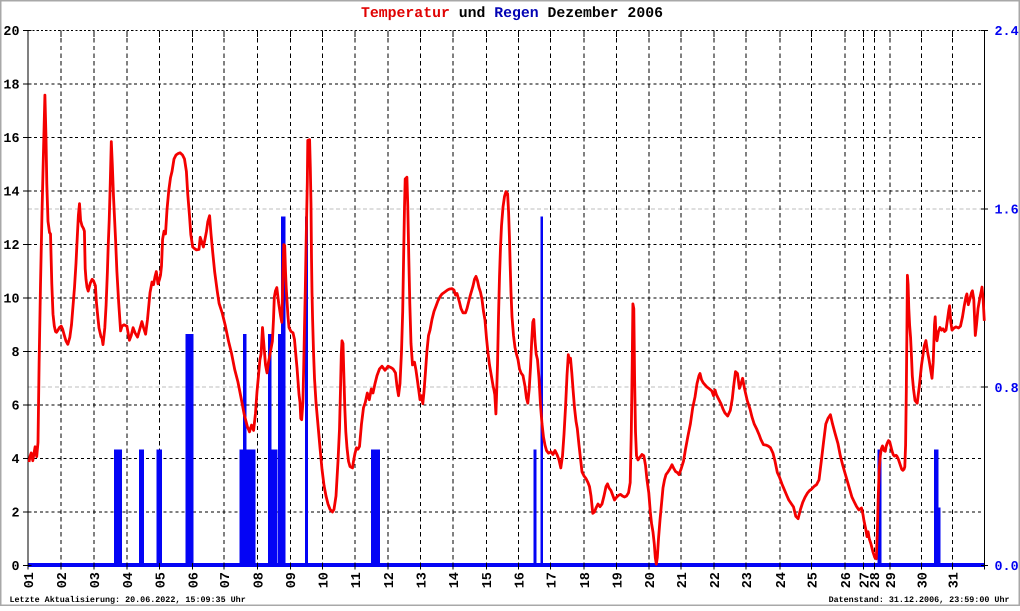 The height and width of the screenshot is (611, 1020). I want to click on svg-text: 26, so click(847, 580).